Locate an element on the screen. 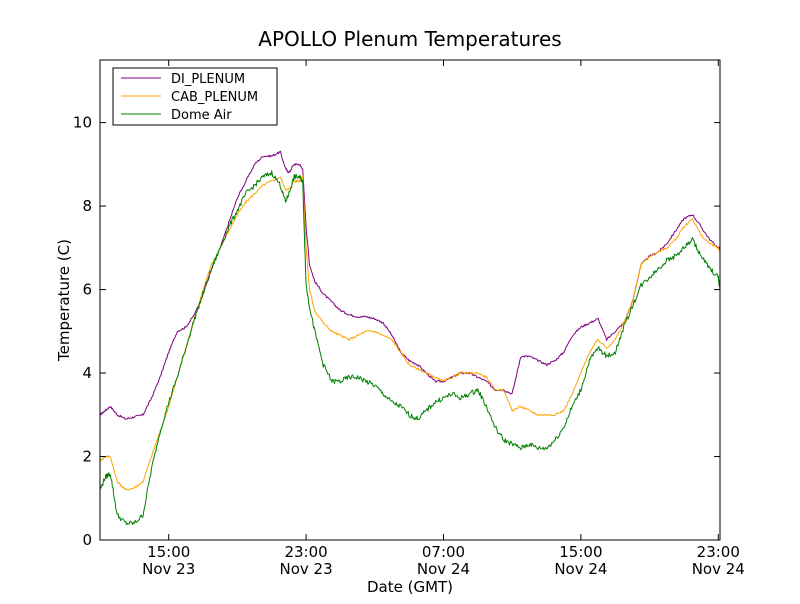  legend: DI_PLENUM CAB_PLENUM Dome Air is located at coordinates (195, 96).